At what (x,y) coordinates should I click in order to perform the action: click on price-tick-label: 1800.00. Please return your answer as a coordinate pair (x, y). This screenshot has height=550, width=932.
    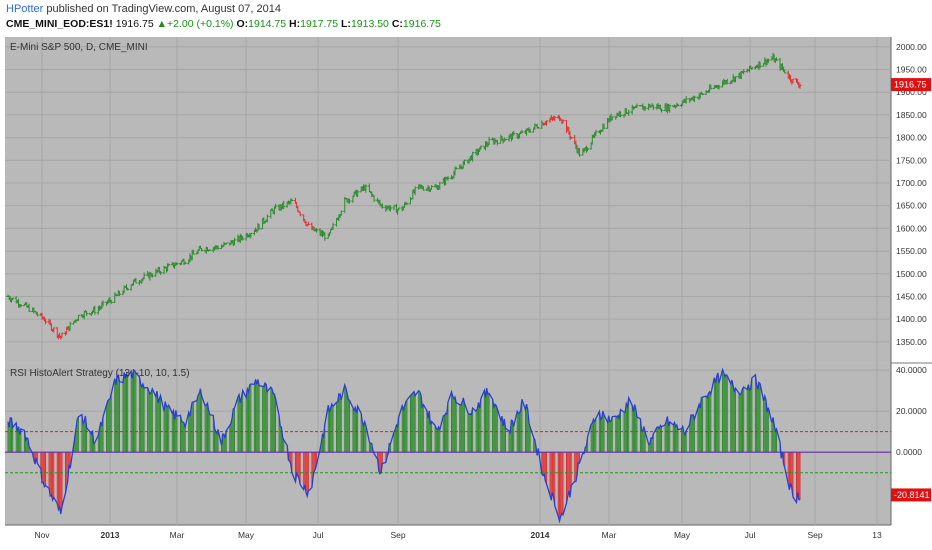
    Looking at the image, I should click on (911, 138).